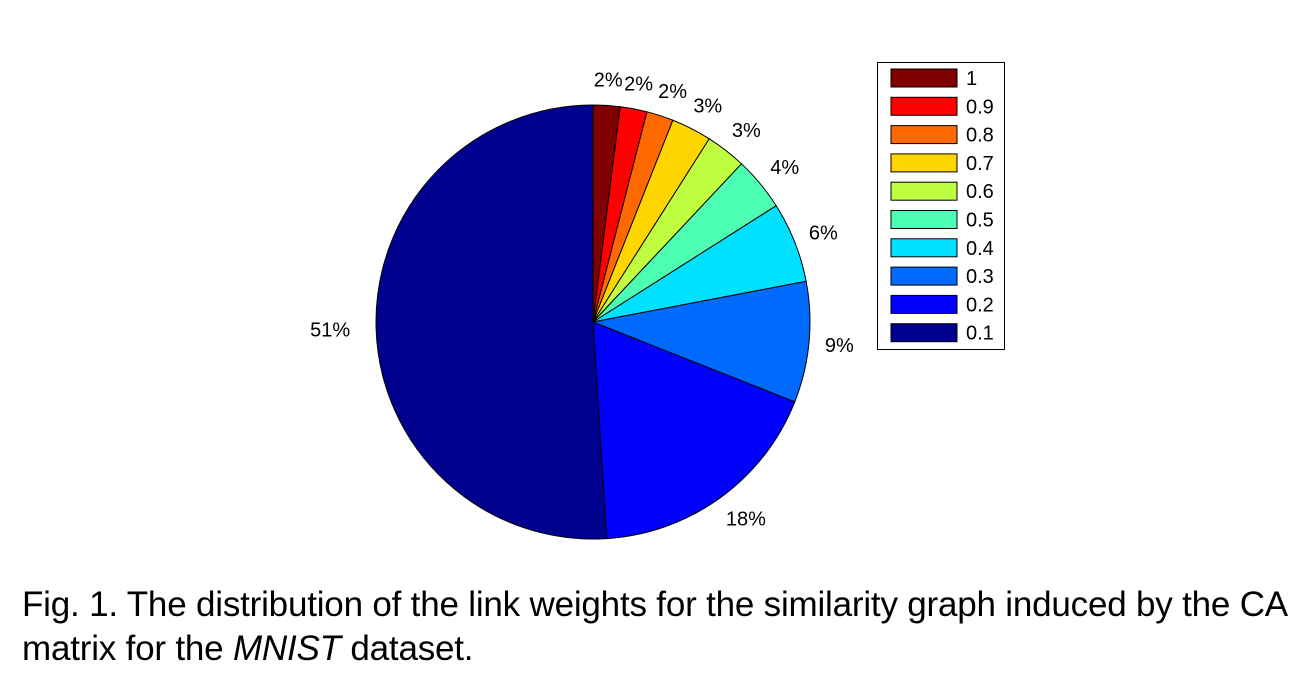  I want to click on pct-label-1: 2%, so click(608, 80).